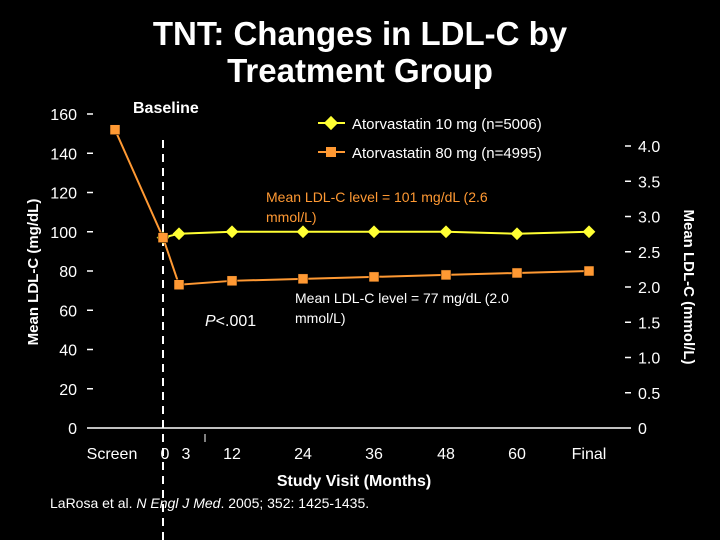 Image resolution: width=720 pixels, height=540 pixels. I want to click on point-atorva-80-final, so click(589, 271).